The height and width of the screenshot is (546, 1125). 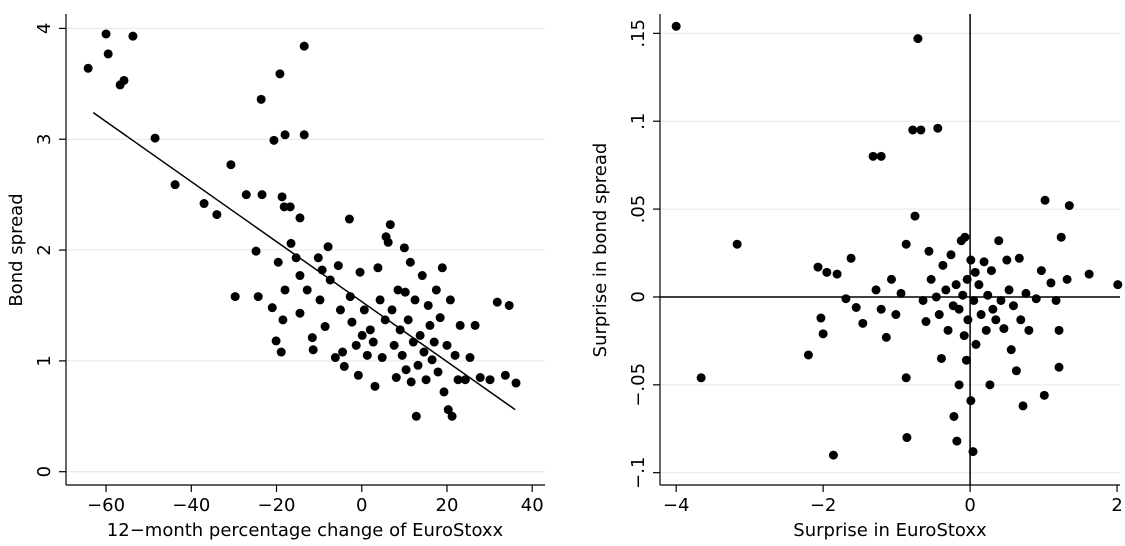 I want to click on y-tick-label: .1, so click(x=638, y=121).